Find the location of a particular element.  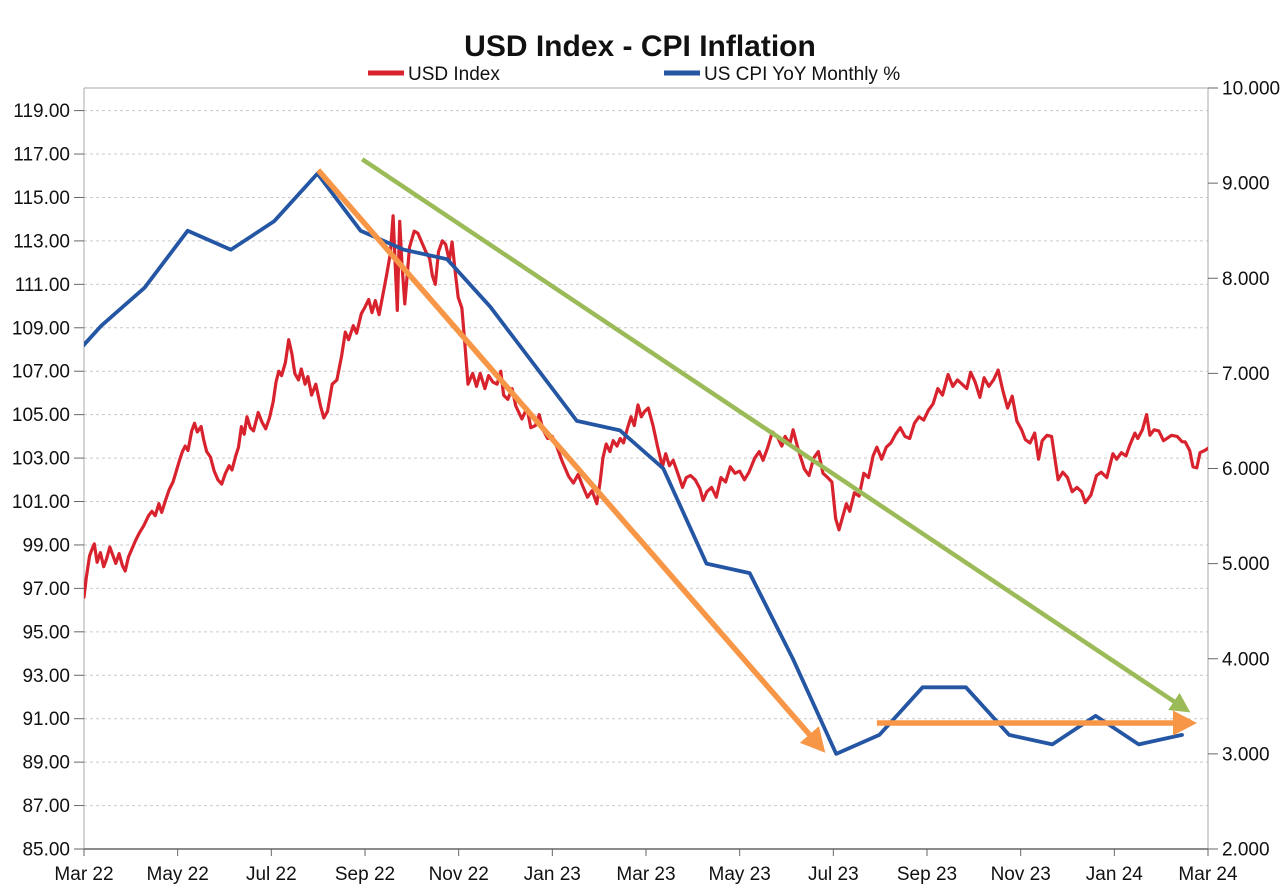

left-axis-label: 105.00 is located at coordinates (41, 415).